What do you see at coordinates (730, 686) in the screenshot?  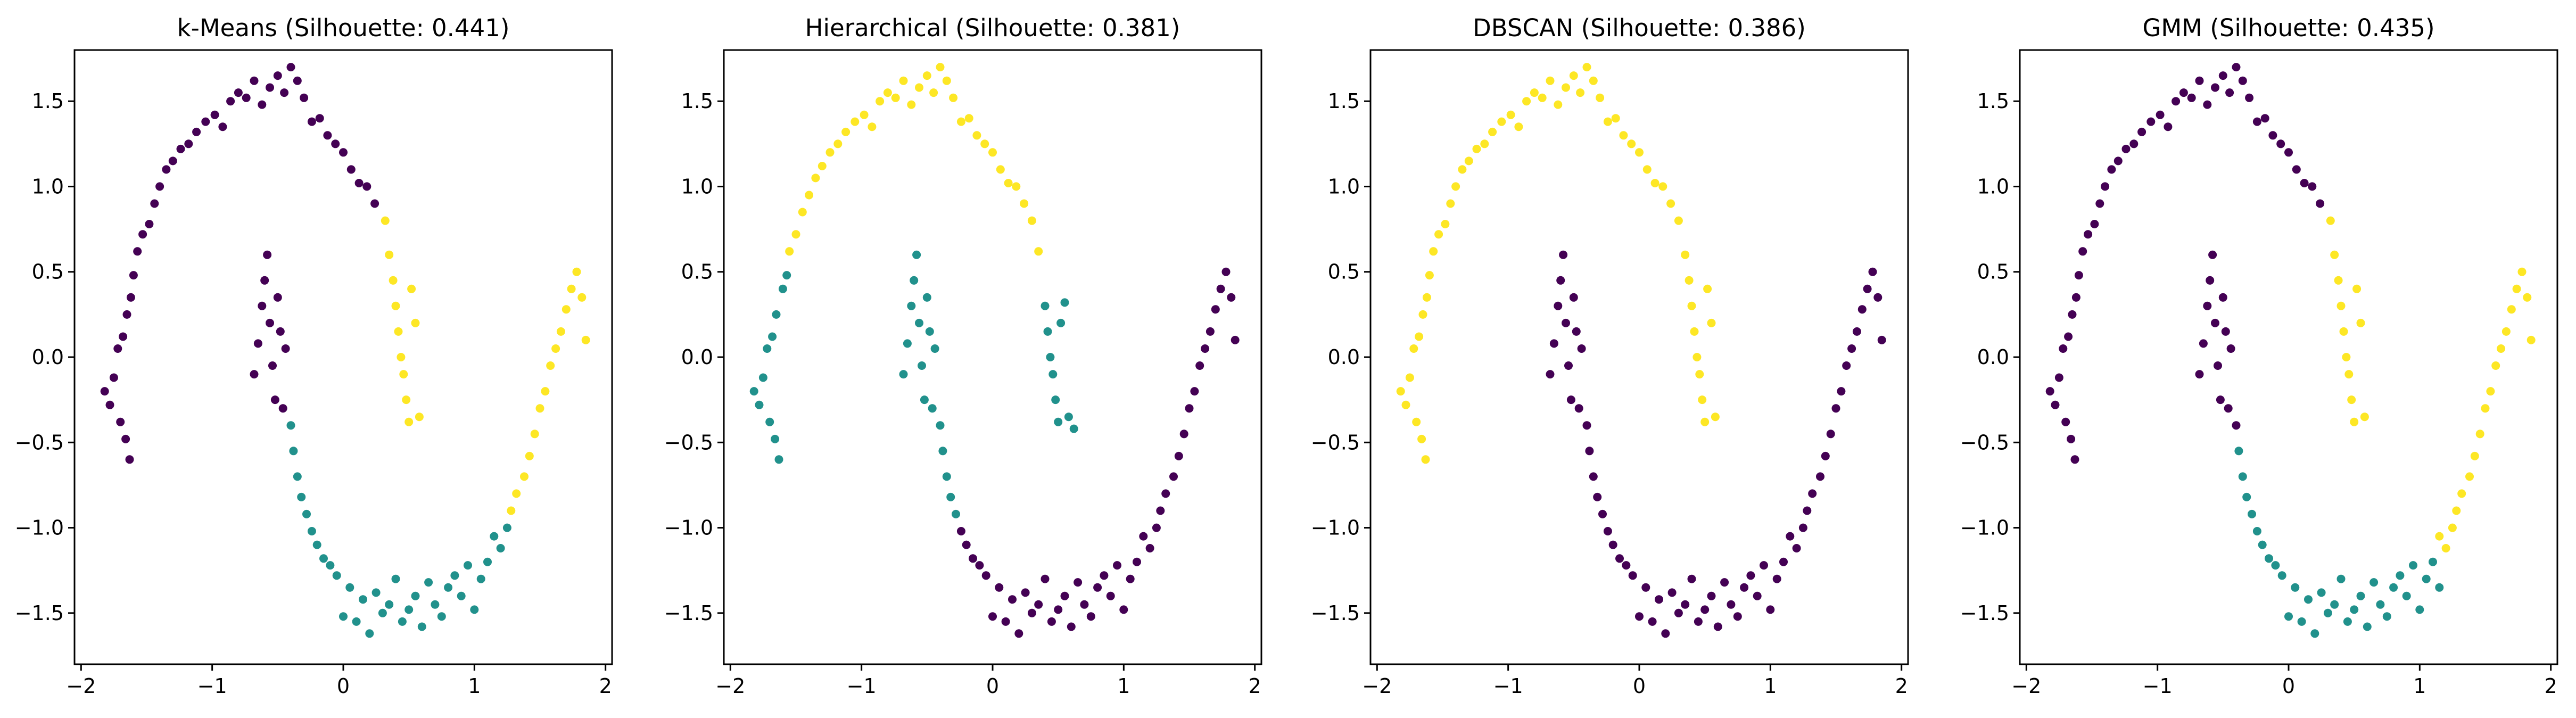 I see `x-tick-label: −2` at bounding box center [730, 686].